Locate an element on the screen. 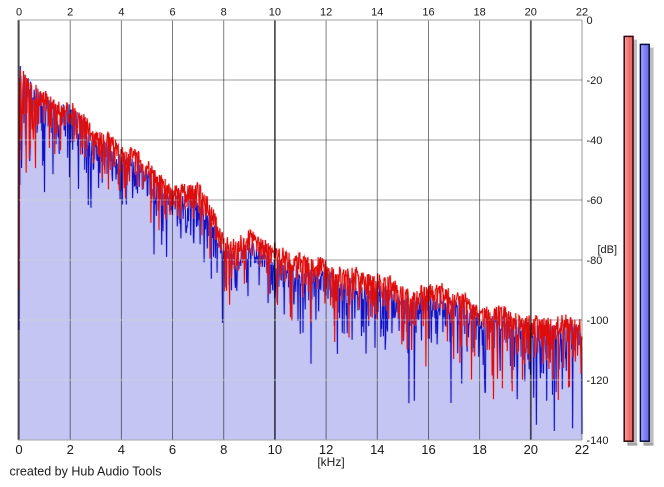  svg-text: -120 is located at coordinates (598, 381).